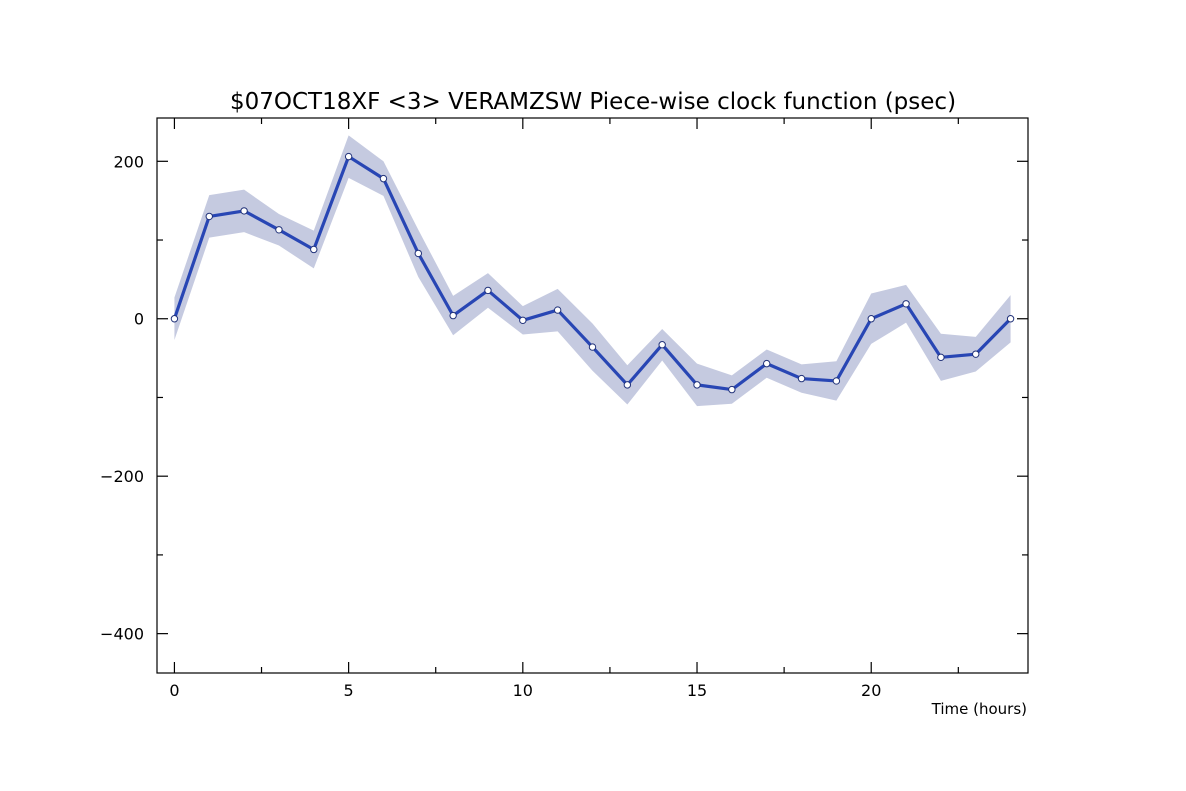 The height and width of the screenshot is (791, 1186). Describe the element at coordinates (979, 709) in the screenshot. I see `x-axis-label: Time (hours)` at that location.